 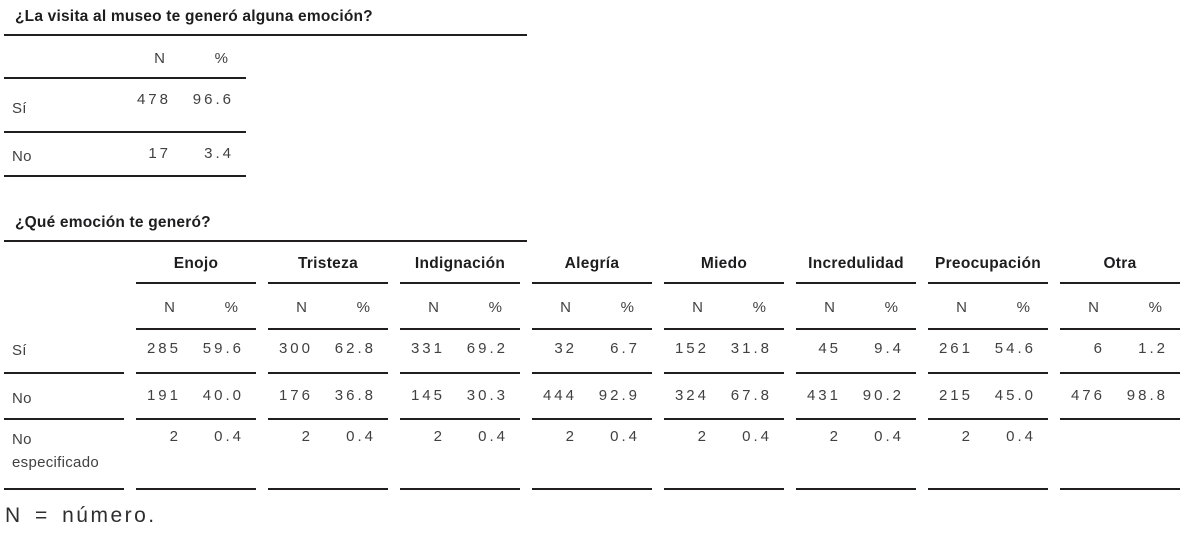 What do you see at coordinates (620, 351) in the screenshot?
I see `value-cell: 6.7` at bounding box center [620, 351].